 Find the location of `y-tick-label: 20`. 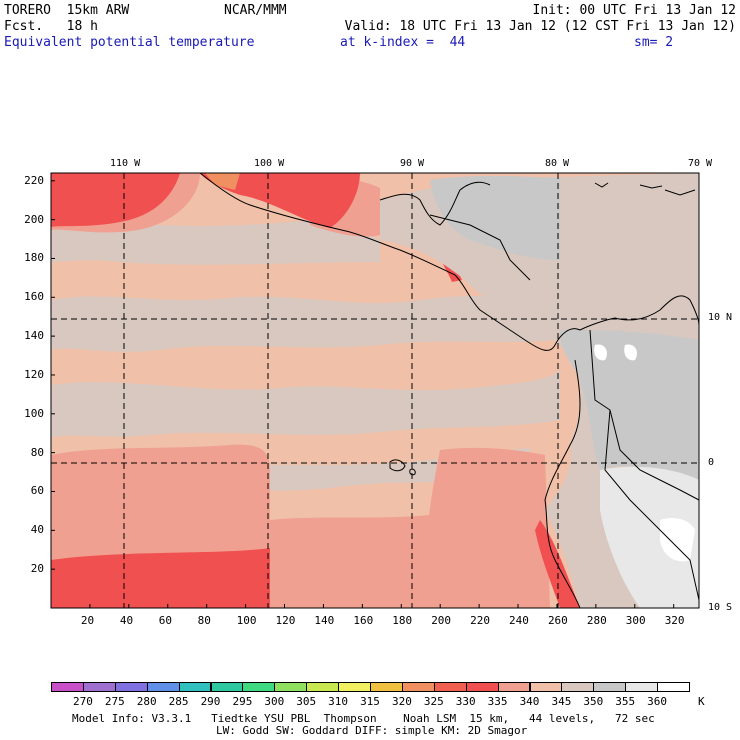

y-tick-label: 20 is located at coordinates (37, 569).